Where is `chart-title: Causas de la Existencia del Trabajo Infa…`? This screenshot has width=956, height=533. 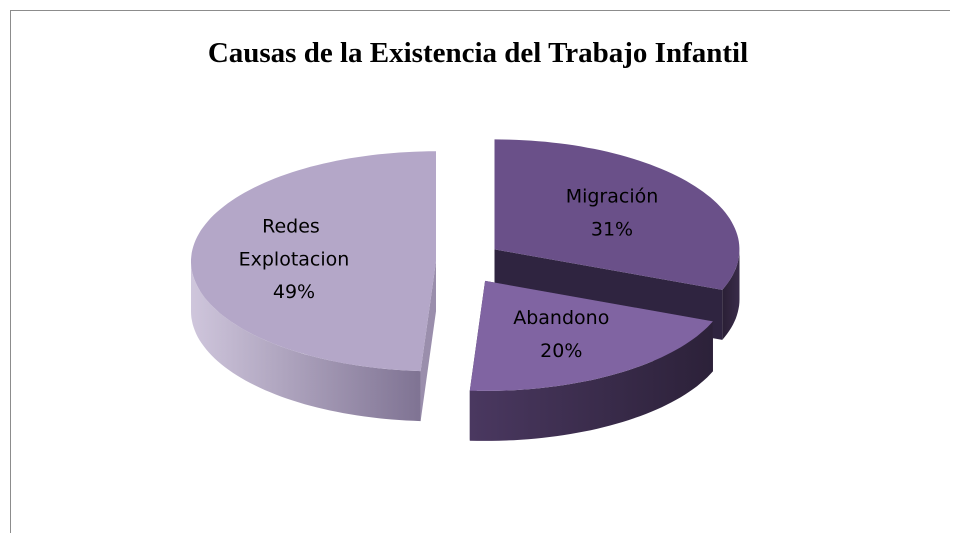 chart-title: Causas de la Existencia del Trabajo Infa… is located at coordinates (478, 53).